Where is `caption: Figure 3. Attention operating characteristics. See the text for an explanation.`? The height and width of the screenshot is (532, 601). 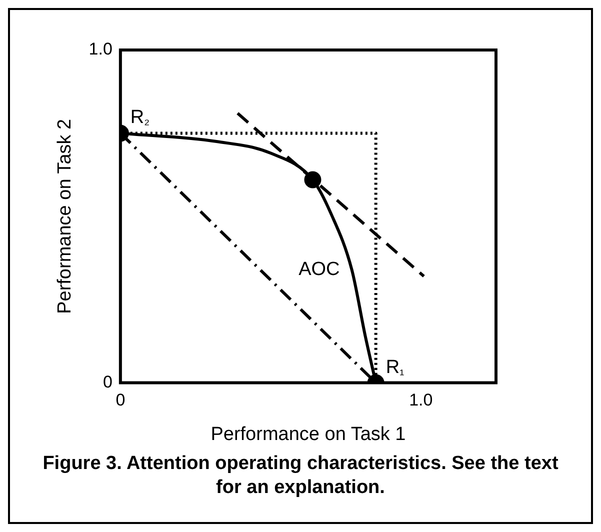 caption: Figure 3. Attention operating characteristics. See the text for an explanation. is located at coordinates (301, 476).